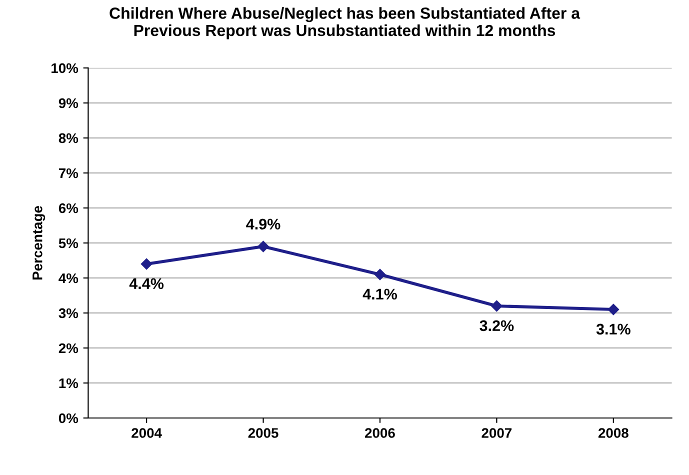  What do you see at coordinates (497, 433) in the screenshot?
I see `x-tick-label: 2007` at bounding box center [497, 433].